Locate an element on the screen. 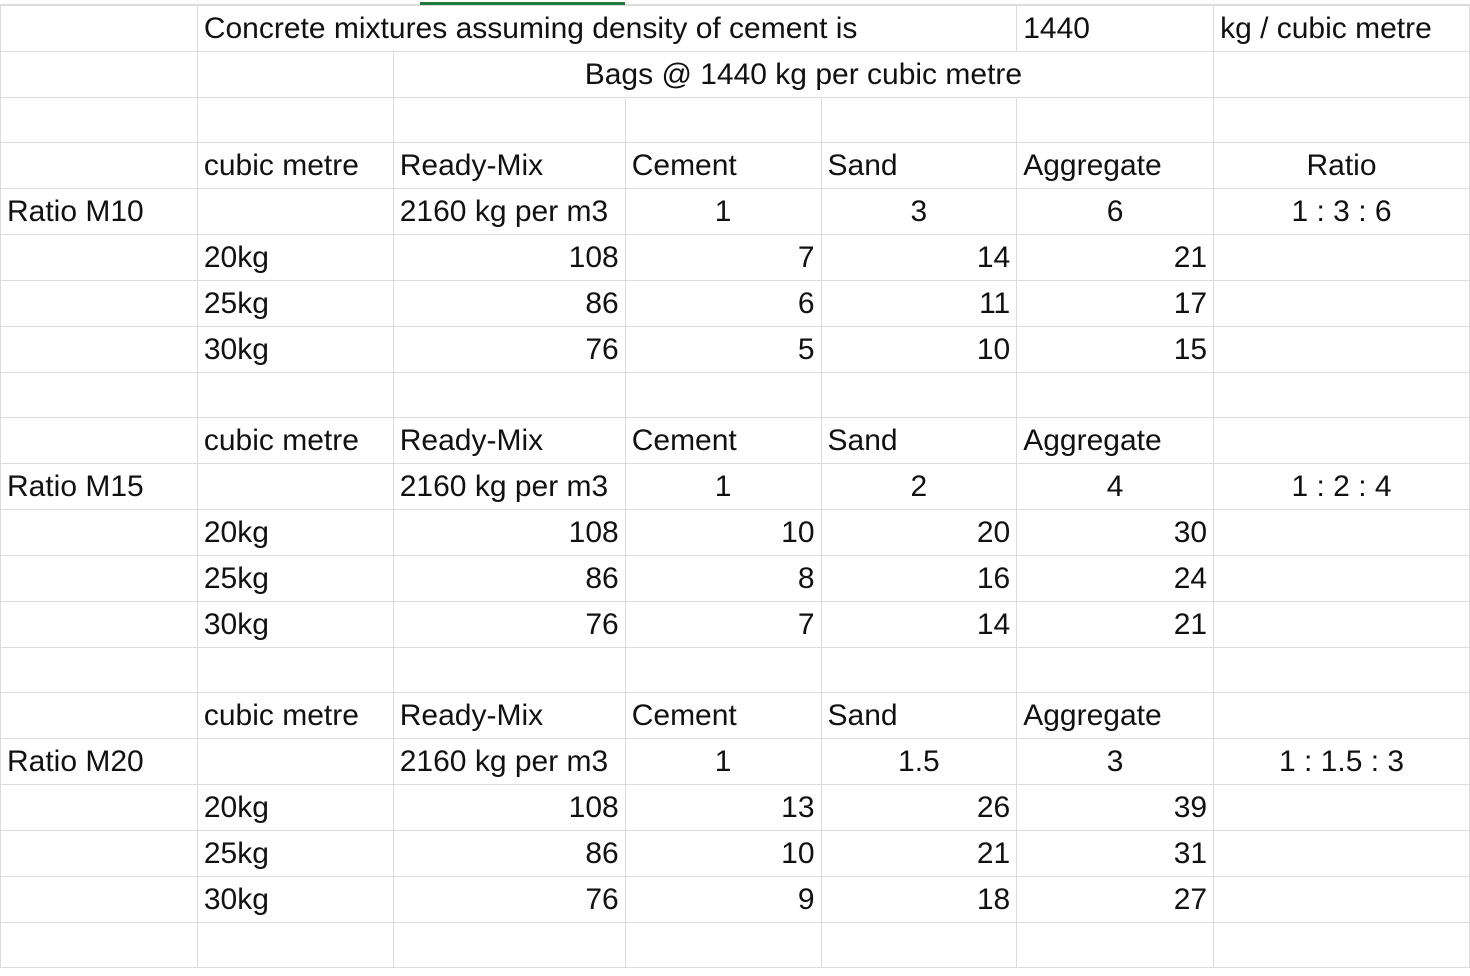 This screenshot has height=976, width=1470. aggregate-bags: 30 is located at coordinates (1115, 532).